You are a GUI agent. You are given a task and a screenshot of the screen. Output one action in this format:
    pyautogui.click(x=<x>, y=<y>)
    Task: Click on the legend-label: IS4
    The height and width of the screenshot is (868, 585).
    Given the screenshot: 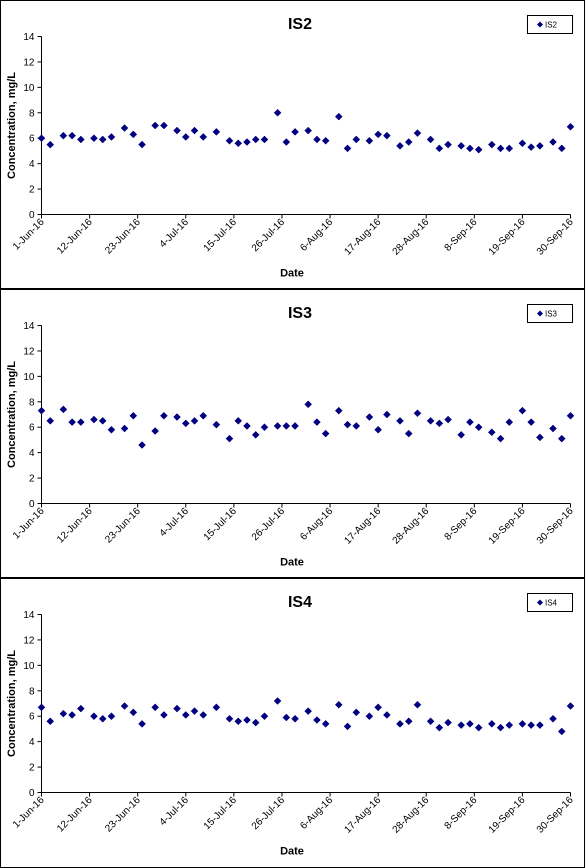 What is the action you would take?
    pyautogui.click(x=551, y=603)
    